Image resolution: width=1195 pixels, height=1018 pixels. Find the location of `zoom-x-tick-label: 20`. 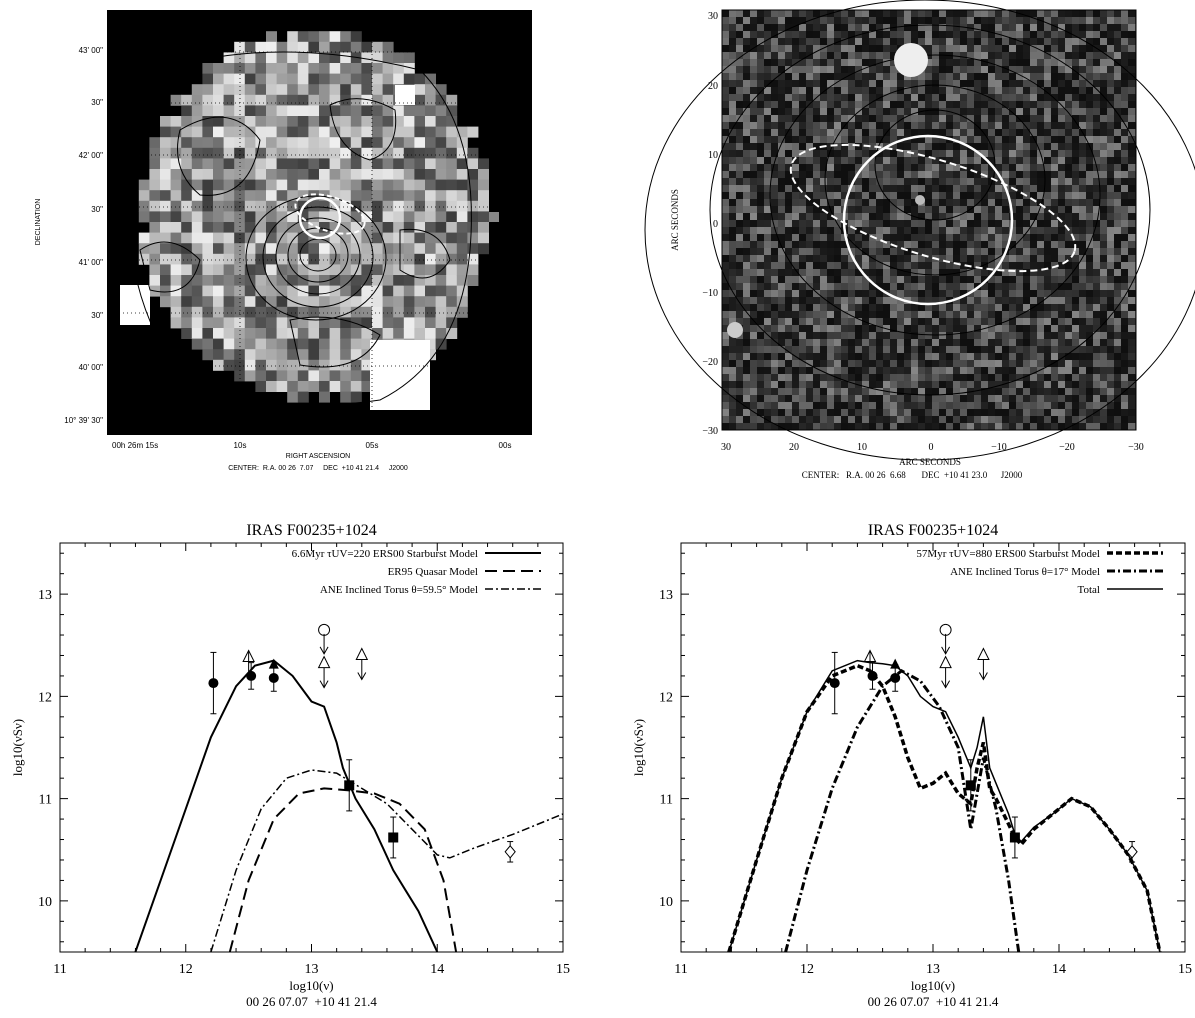

zoom-x-tick-label: 20 is located at coordinates (794, 447).